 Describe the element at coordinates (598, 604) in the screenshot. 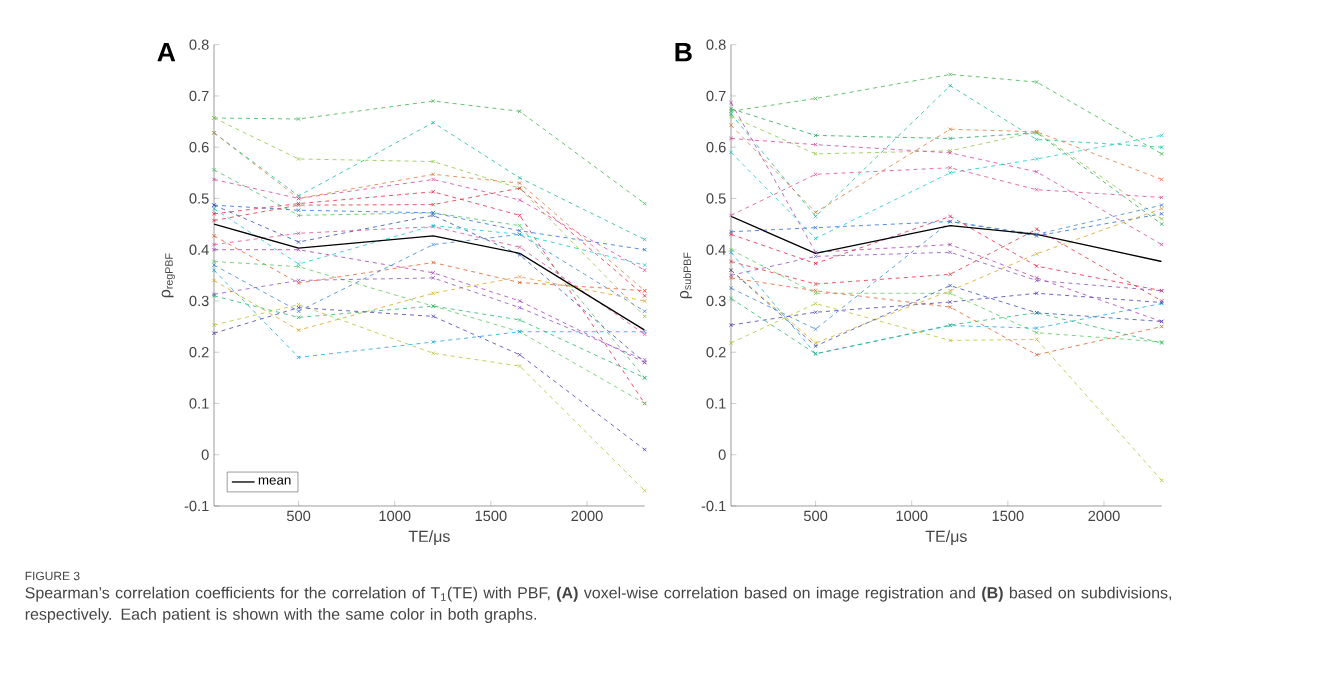

I see `text: Spearman’s correlation coefficients for the correlation of T$_{1}$(TE) with PBF, (A) voxel-wise correlation based on image registration and (B) based on subdivisions, respectively. Each patient is shown with the same color in both graphs.` at that location.